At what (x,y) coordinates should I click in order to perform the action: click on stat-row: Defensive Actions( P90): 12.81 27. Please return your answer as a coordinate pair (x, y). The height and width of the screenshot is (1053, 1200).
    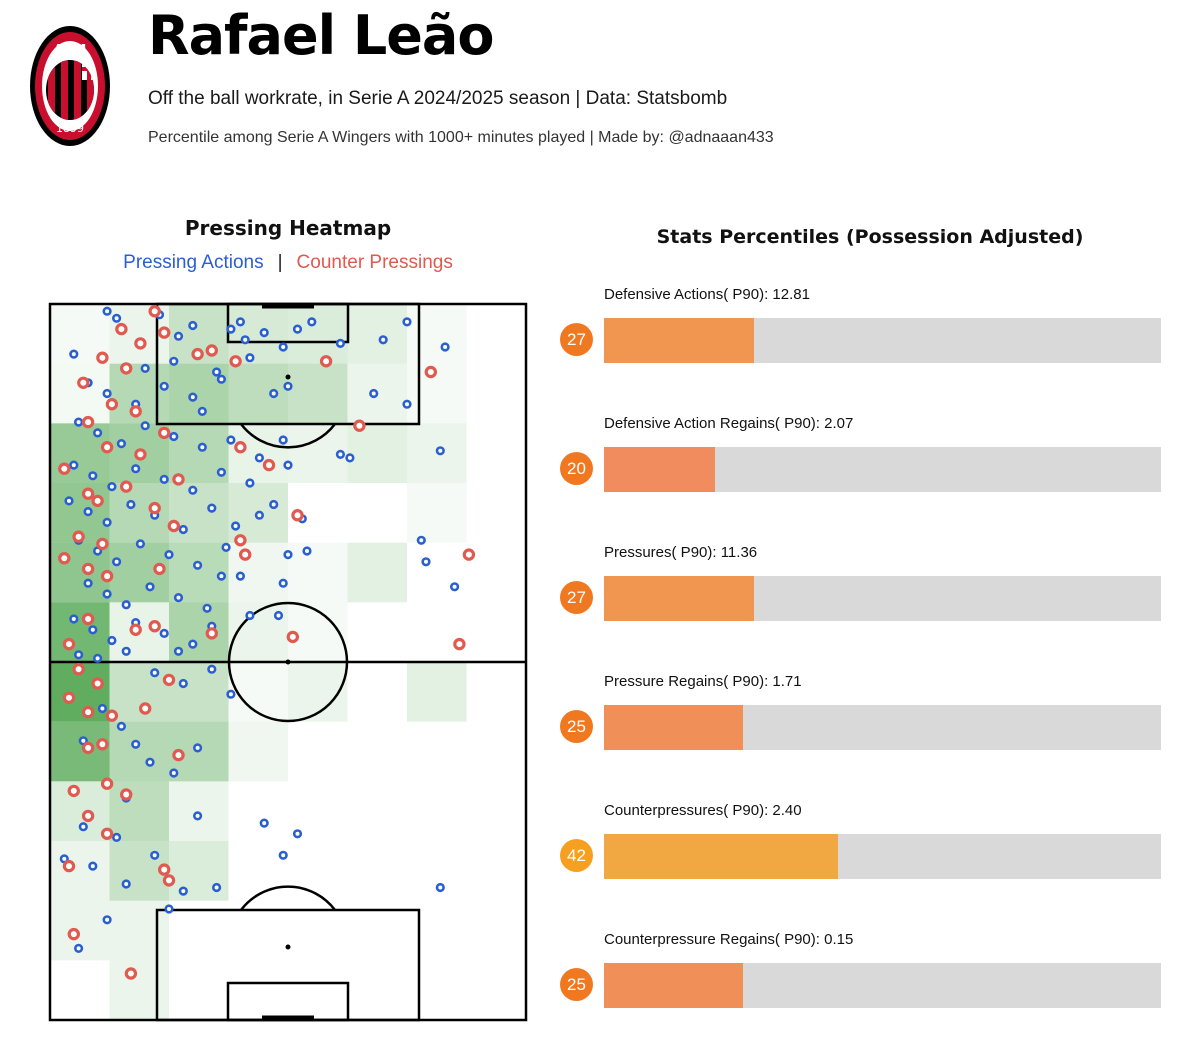
    Looking at the image, I should click on (865, 336).